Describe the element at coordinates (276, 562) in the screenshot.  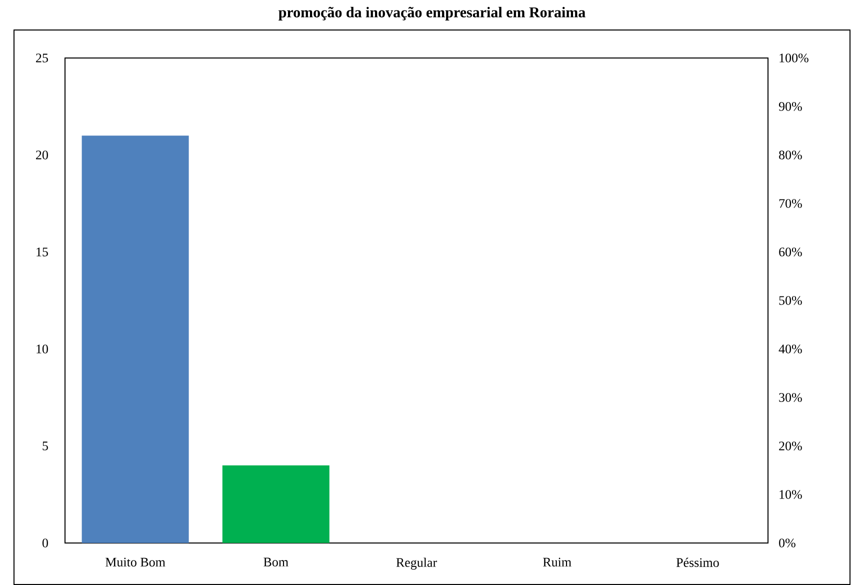
I see `x-tick-label: Bom` at that location.